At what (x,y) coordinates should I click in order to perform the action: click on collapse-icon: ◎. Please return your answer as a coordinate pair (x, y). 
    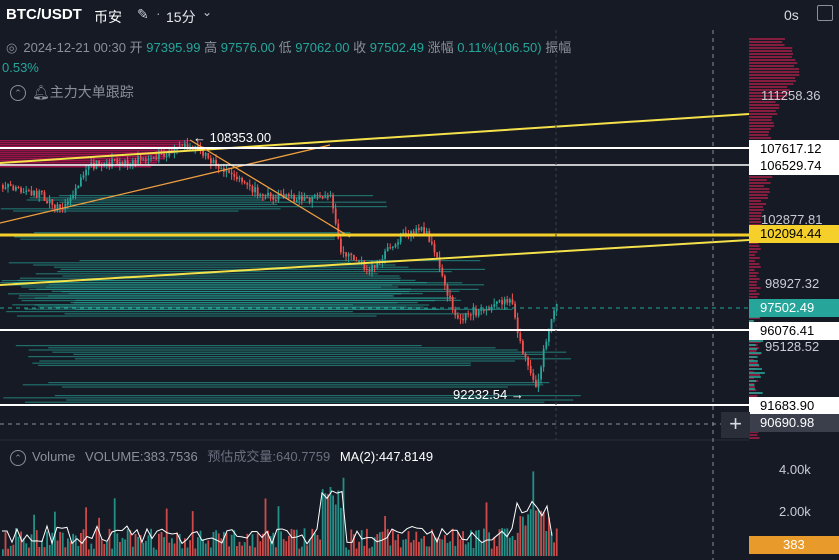
    Looking at the image, I should click on (11, 47).